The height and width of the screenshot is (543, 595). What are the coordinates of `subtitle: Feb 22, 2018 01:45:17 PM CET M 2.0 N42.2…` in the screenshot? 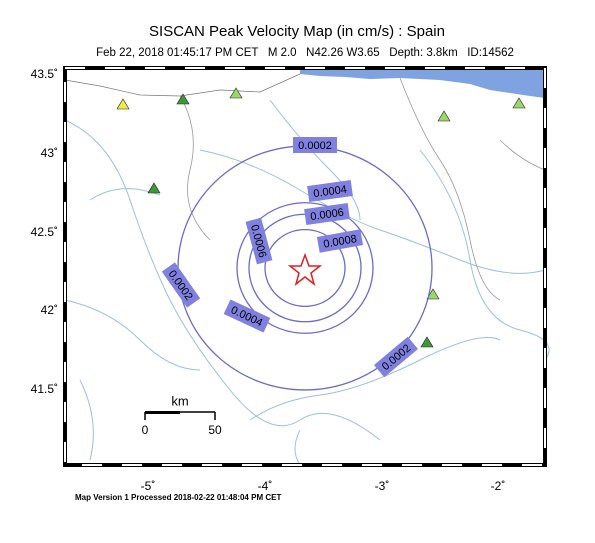 It's located at (305, 53).